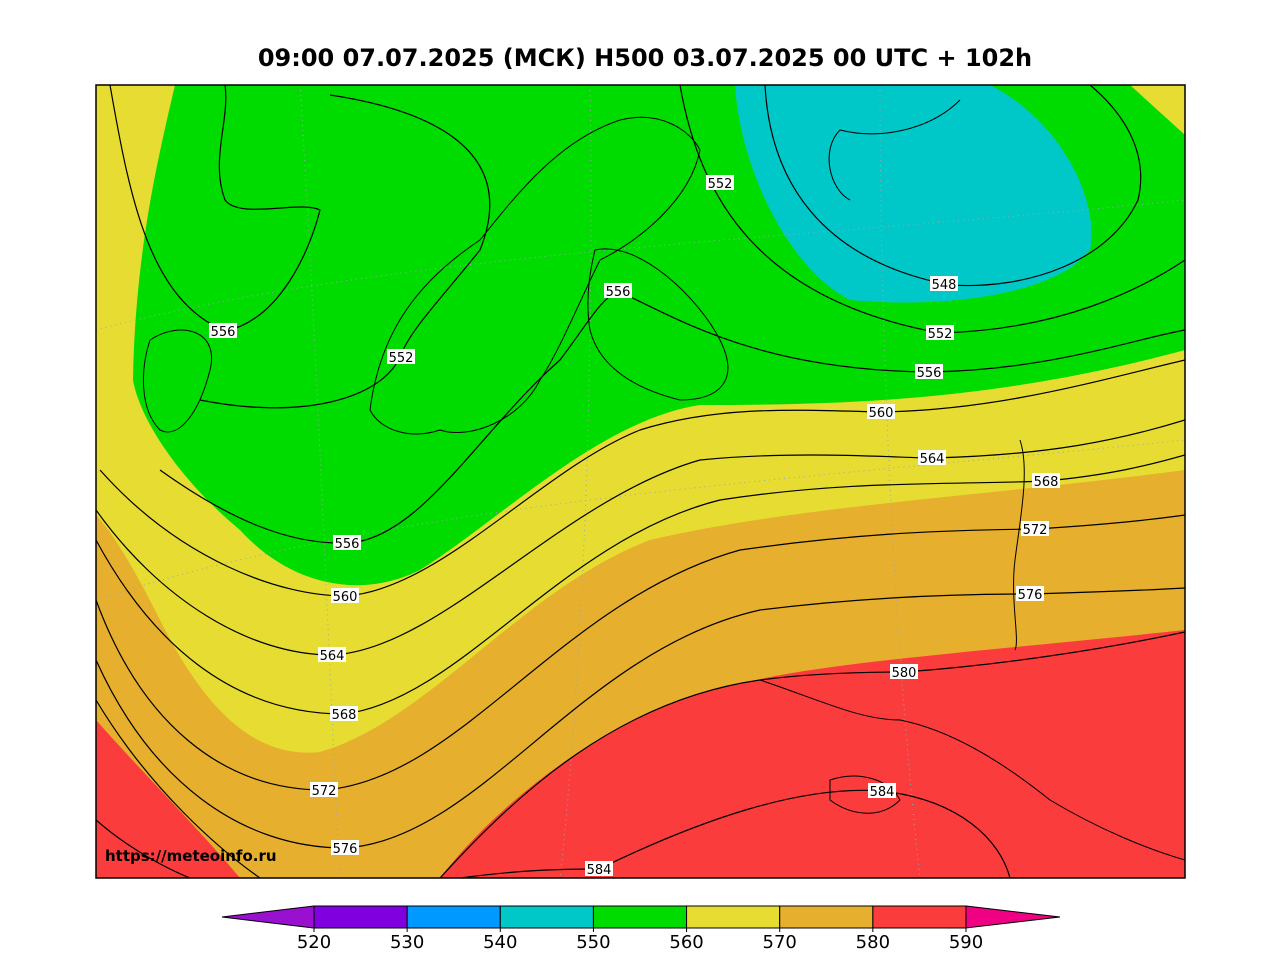 The width and height of the screenshot is (1281, 967). Describe the element at coordinates (314, 942) in the screenshot. I see `colorbar-tick-label: 520` at that location.